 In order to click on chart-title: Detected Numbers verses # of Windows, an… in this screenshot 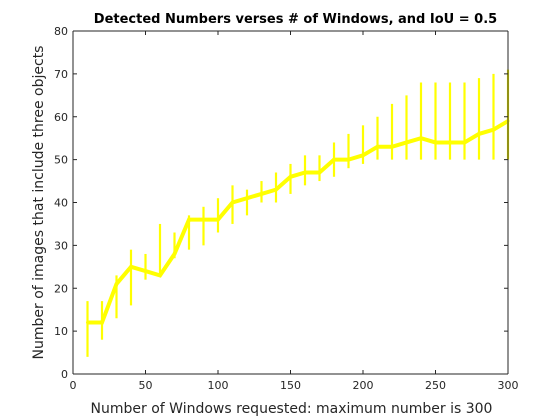, I will do `click(295, 19)`.